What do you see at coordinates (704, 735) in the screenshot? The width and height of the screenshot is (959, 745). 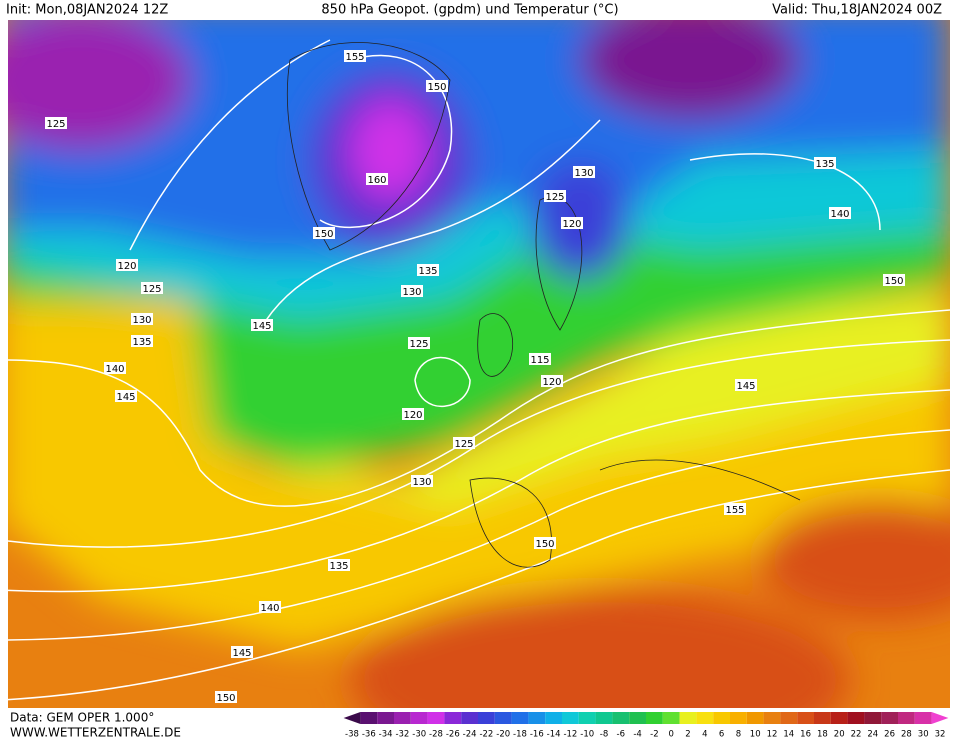 I see `colorbar-label: 4` at bounding box center [704, 735].